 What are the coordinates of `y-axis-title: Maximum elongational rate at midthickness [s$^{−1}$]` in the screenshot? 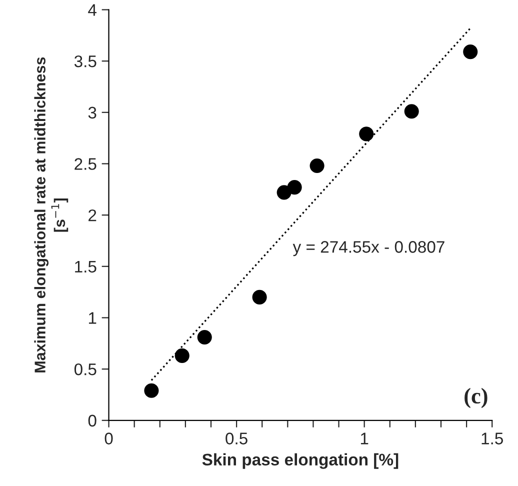 It's located at (51, 214).